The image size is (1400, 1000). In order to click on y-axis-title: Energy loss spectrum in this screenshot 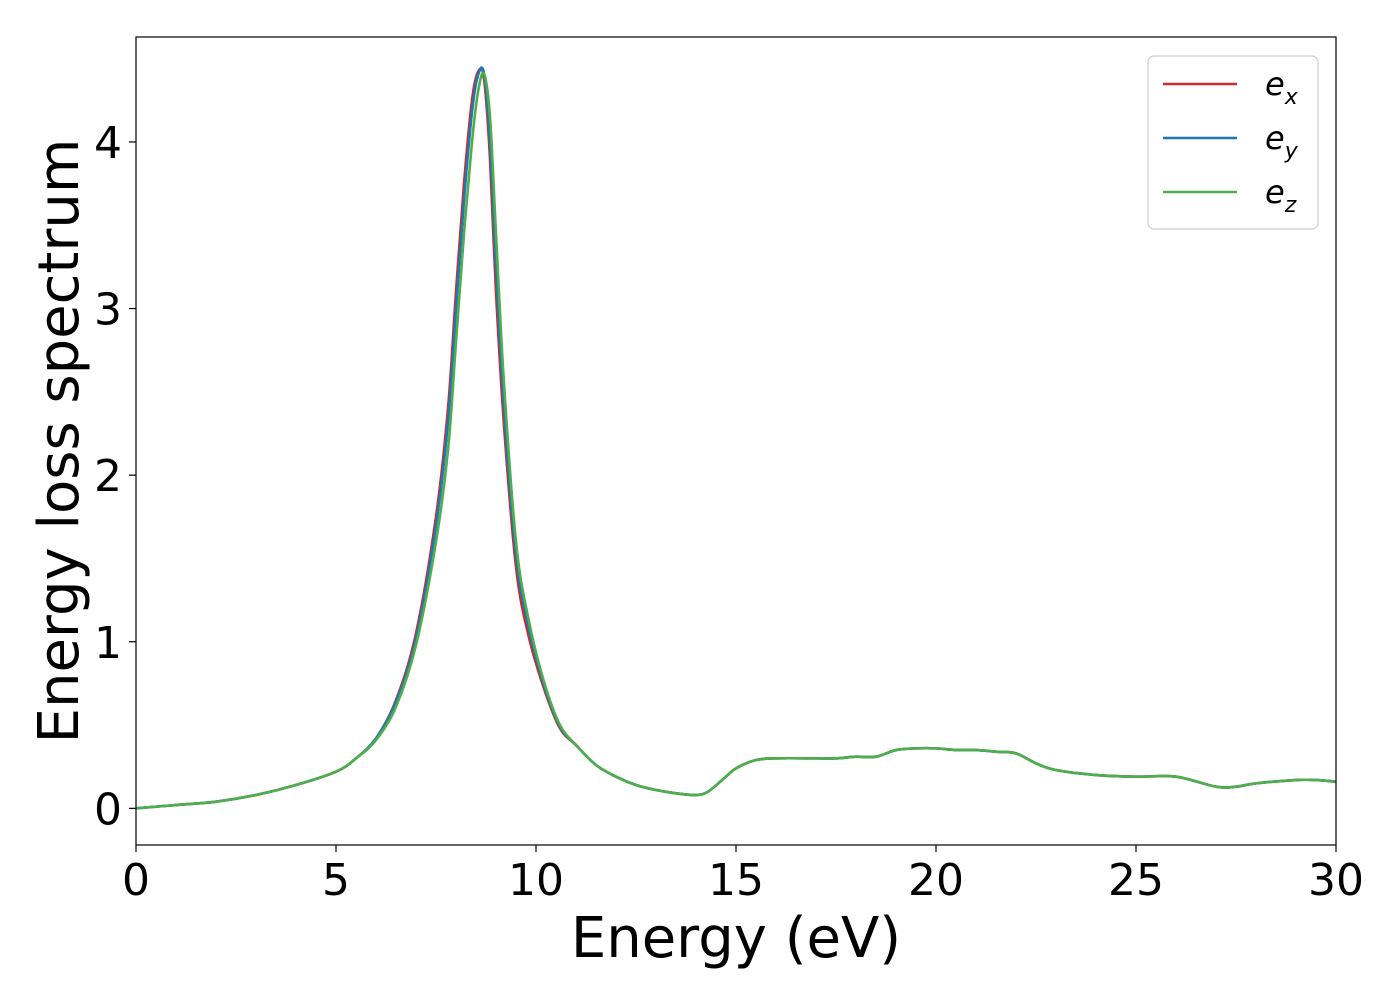, I will do `click(59, 441)`.